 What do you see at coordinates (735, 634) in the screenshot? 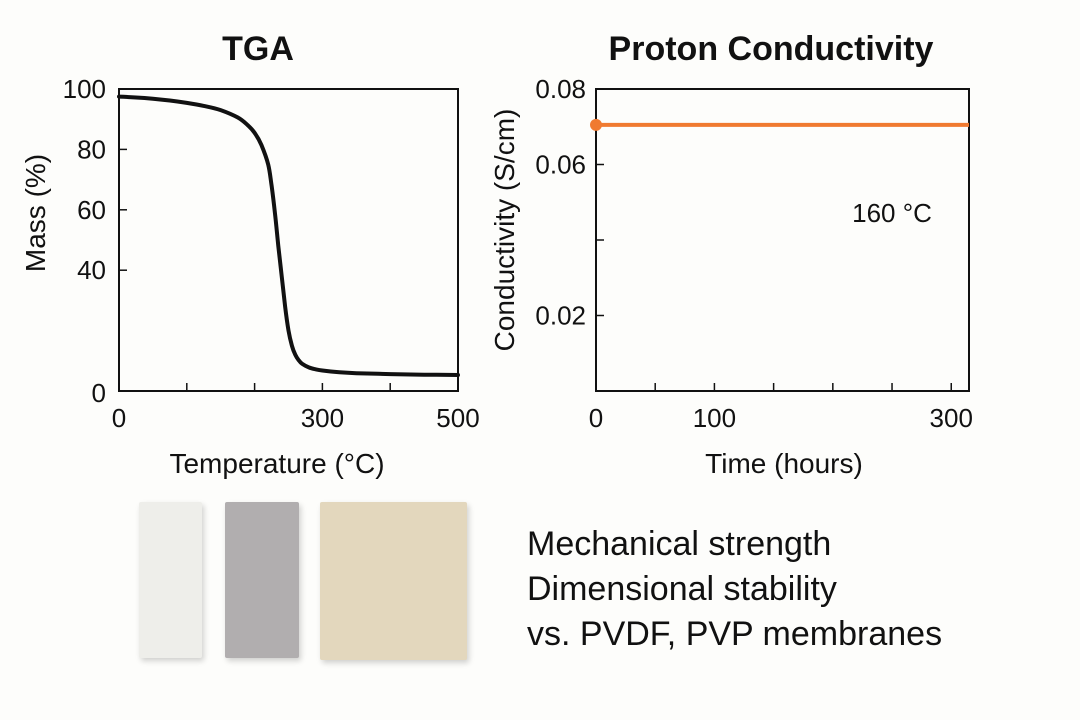
I see `property-comparison: vs. PVDF, PVP membranes` at bounding box center [735, 634].